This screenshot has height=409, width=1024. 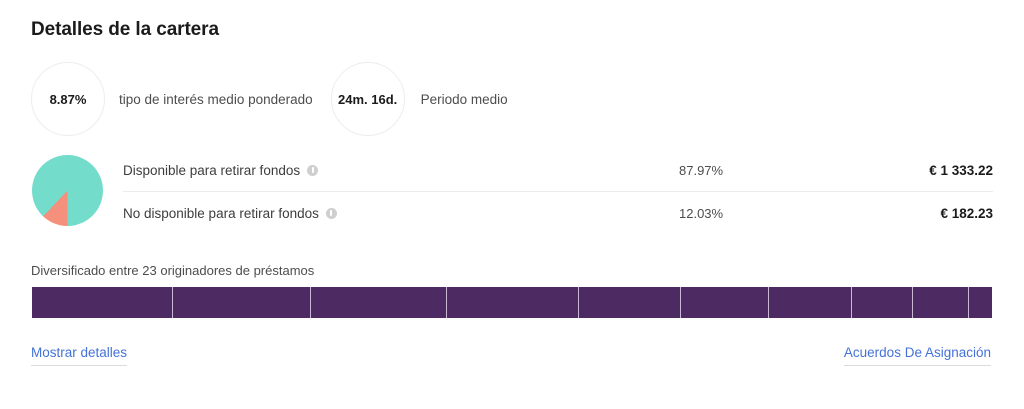 What do you see at coordinates (212, 170) in the screenshot?
I see `row-label: Disponible para retirar fondos` at bounding box center [212, 170].